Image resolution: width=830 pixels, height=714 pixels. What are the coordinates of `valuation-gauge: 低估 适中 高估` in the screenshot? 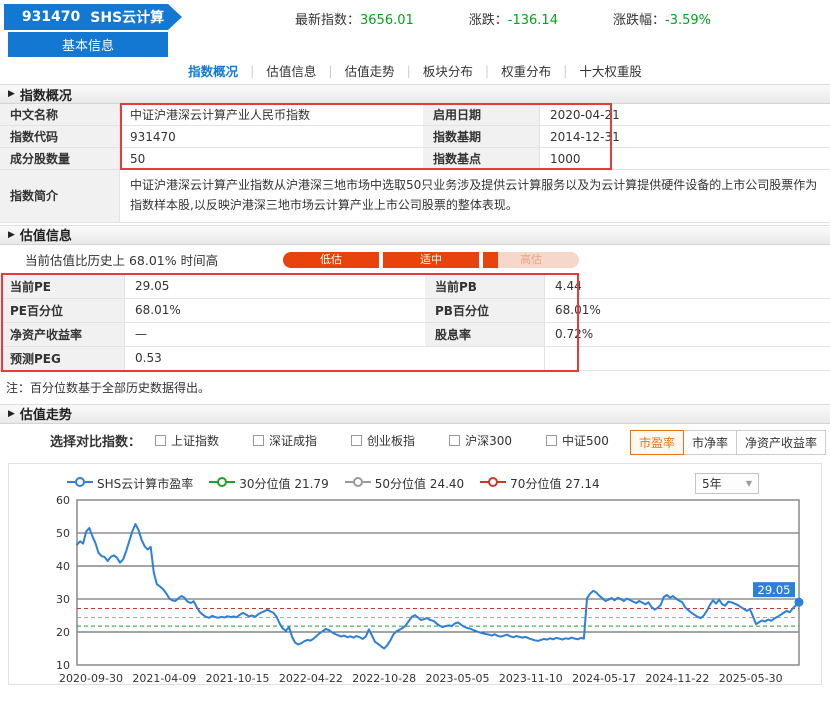 It's located at (431, 259).